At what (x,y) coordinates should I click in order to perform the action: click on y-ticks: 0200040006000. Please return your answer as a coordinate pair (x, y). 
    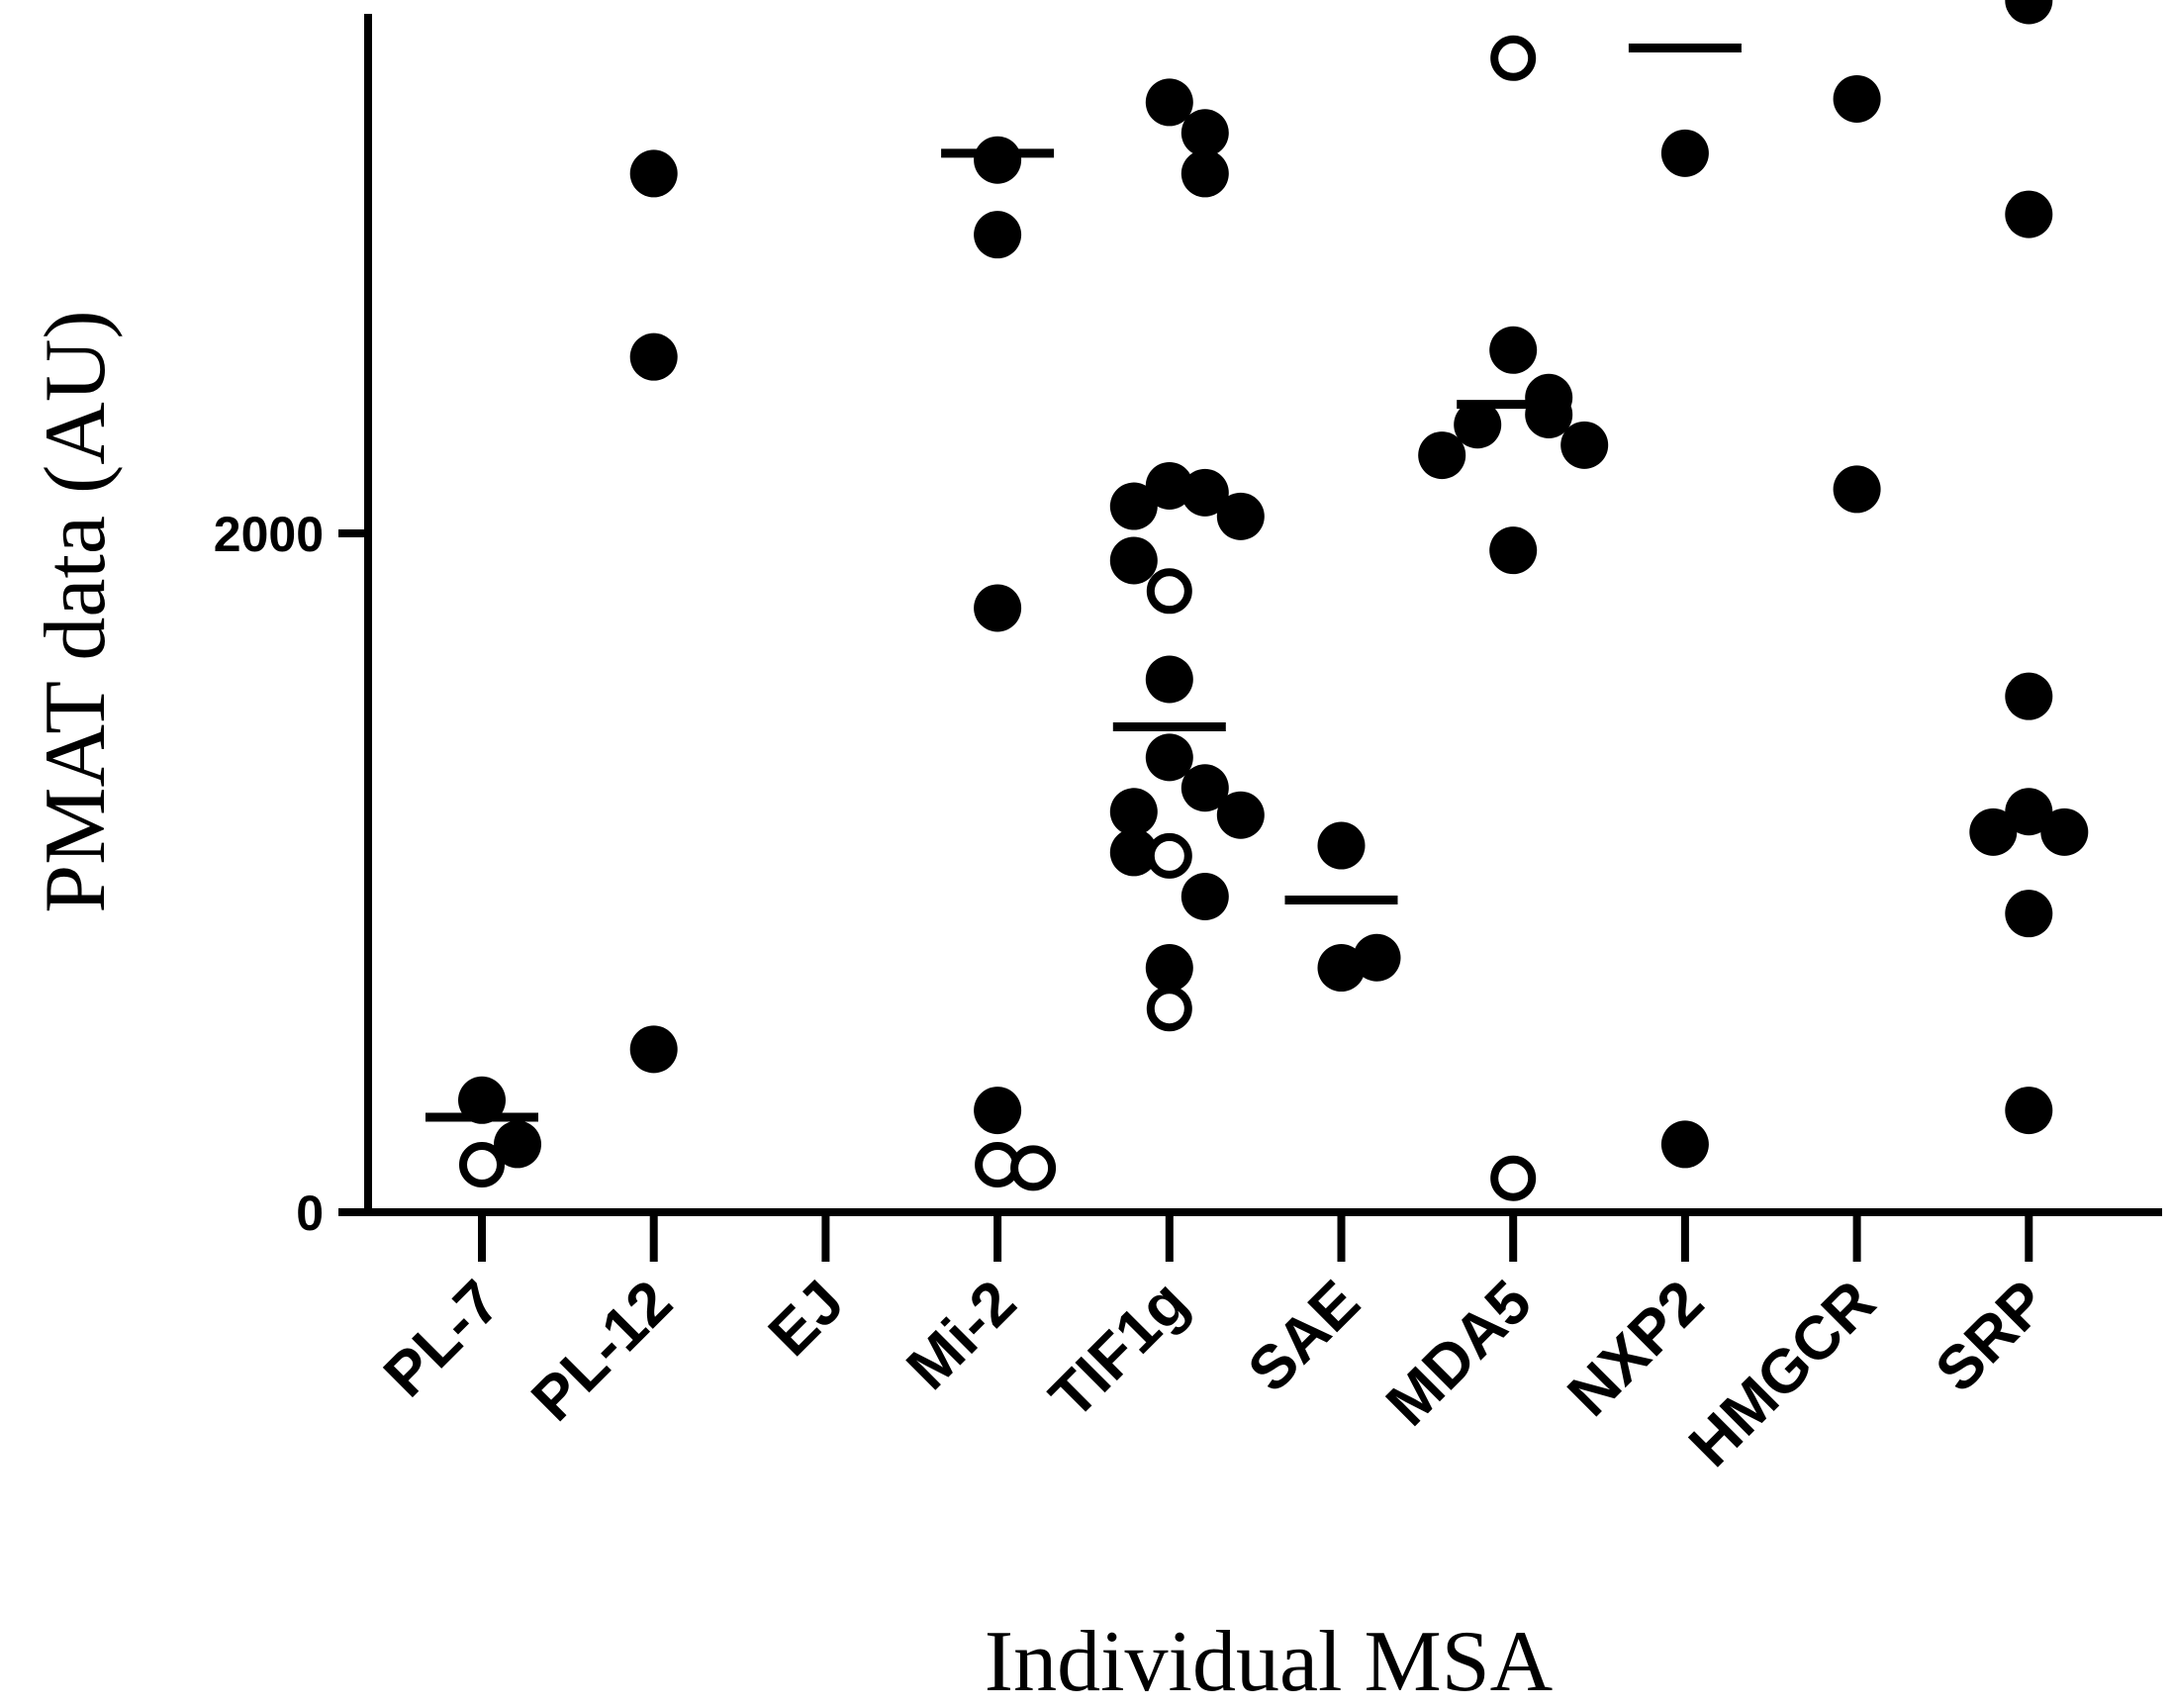
    Looking at the image, I should click on (291, 874).